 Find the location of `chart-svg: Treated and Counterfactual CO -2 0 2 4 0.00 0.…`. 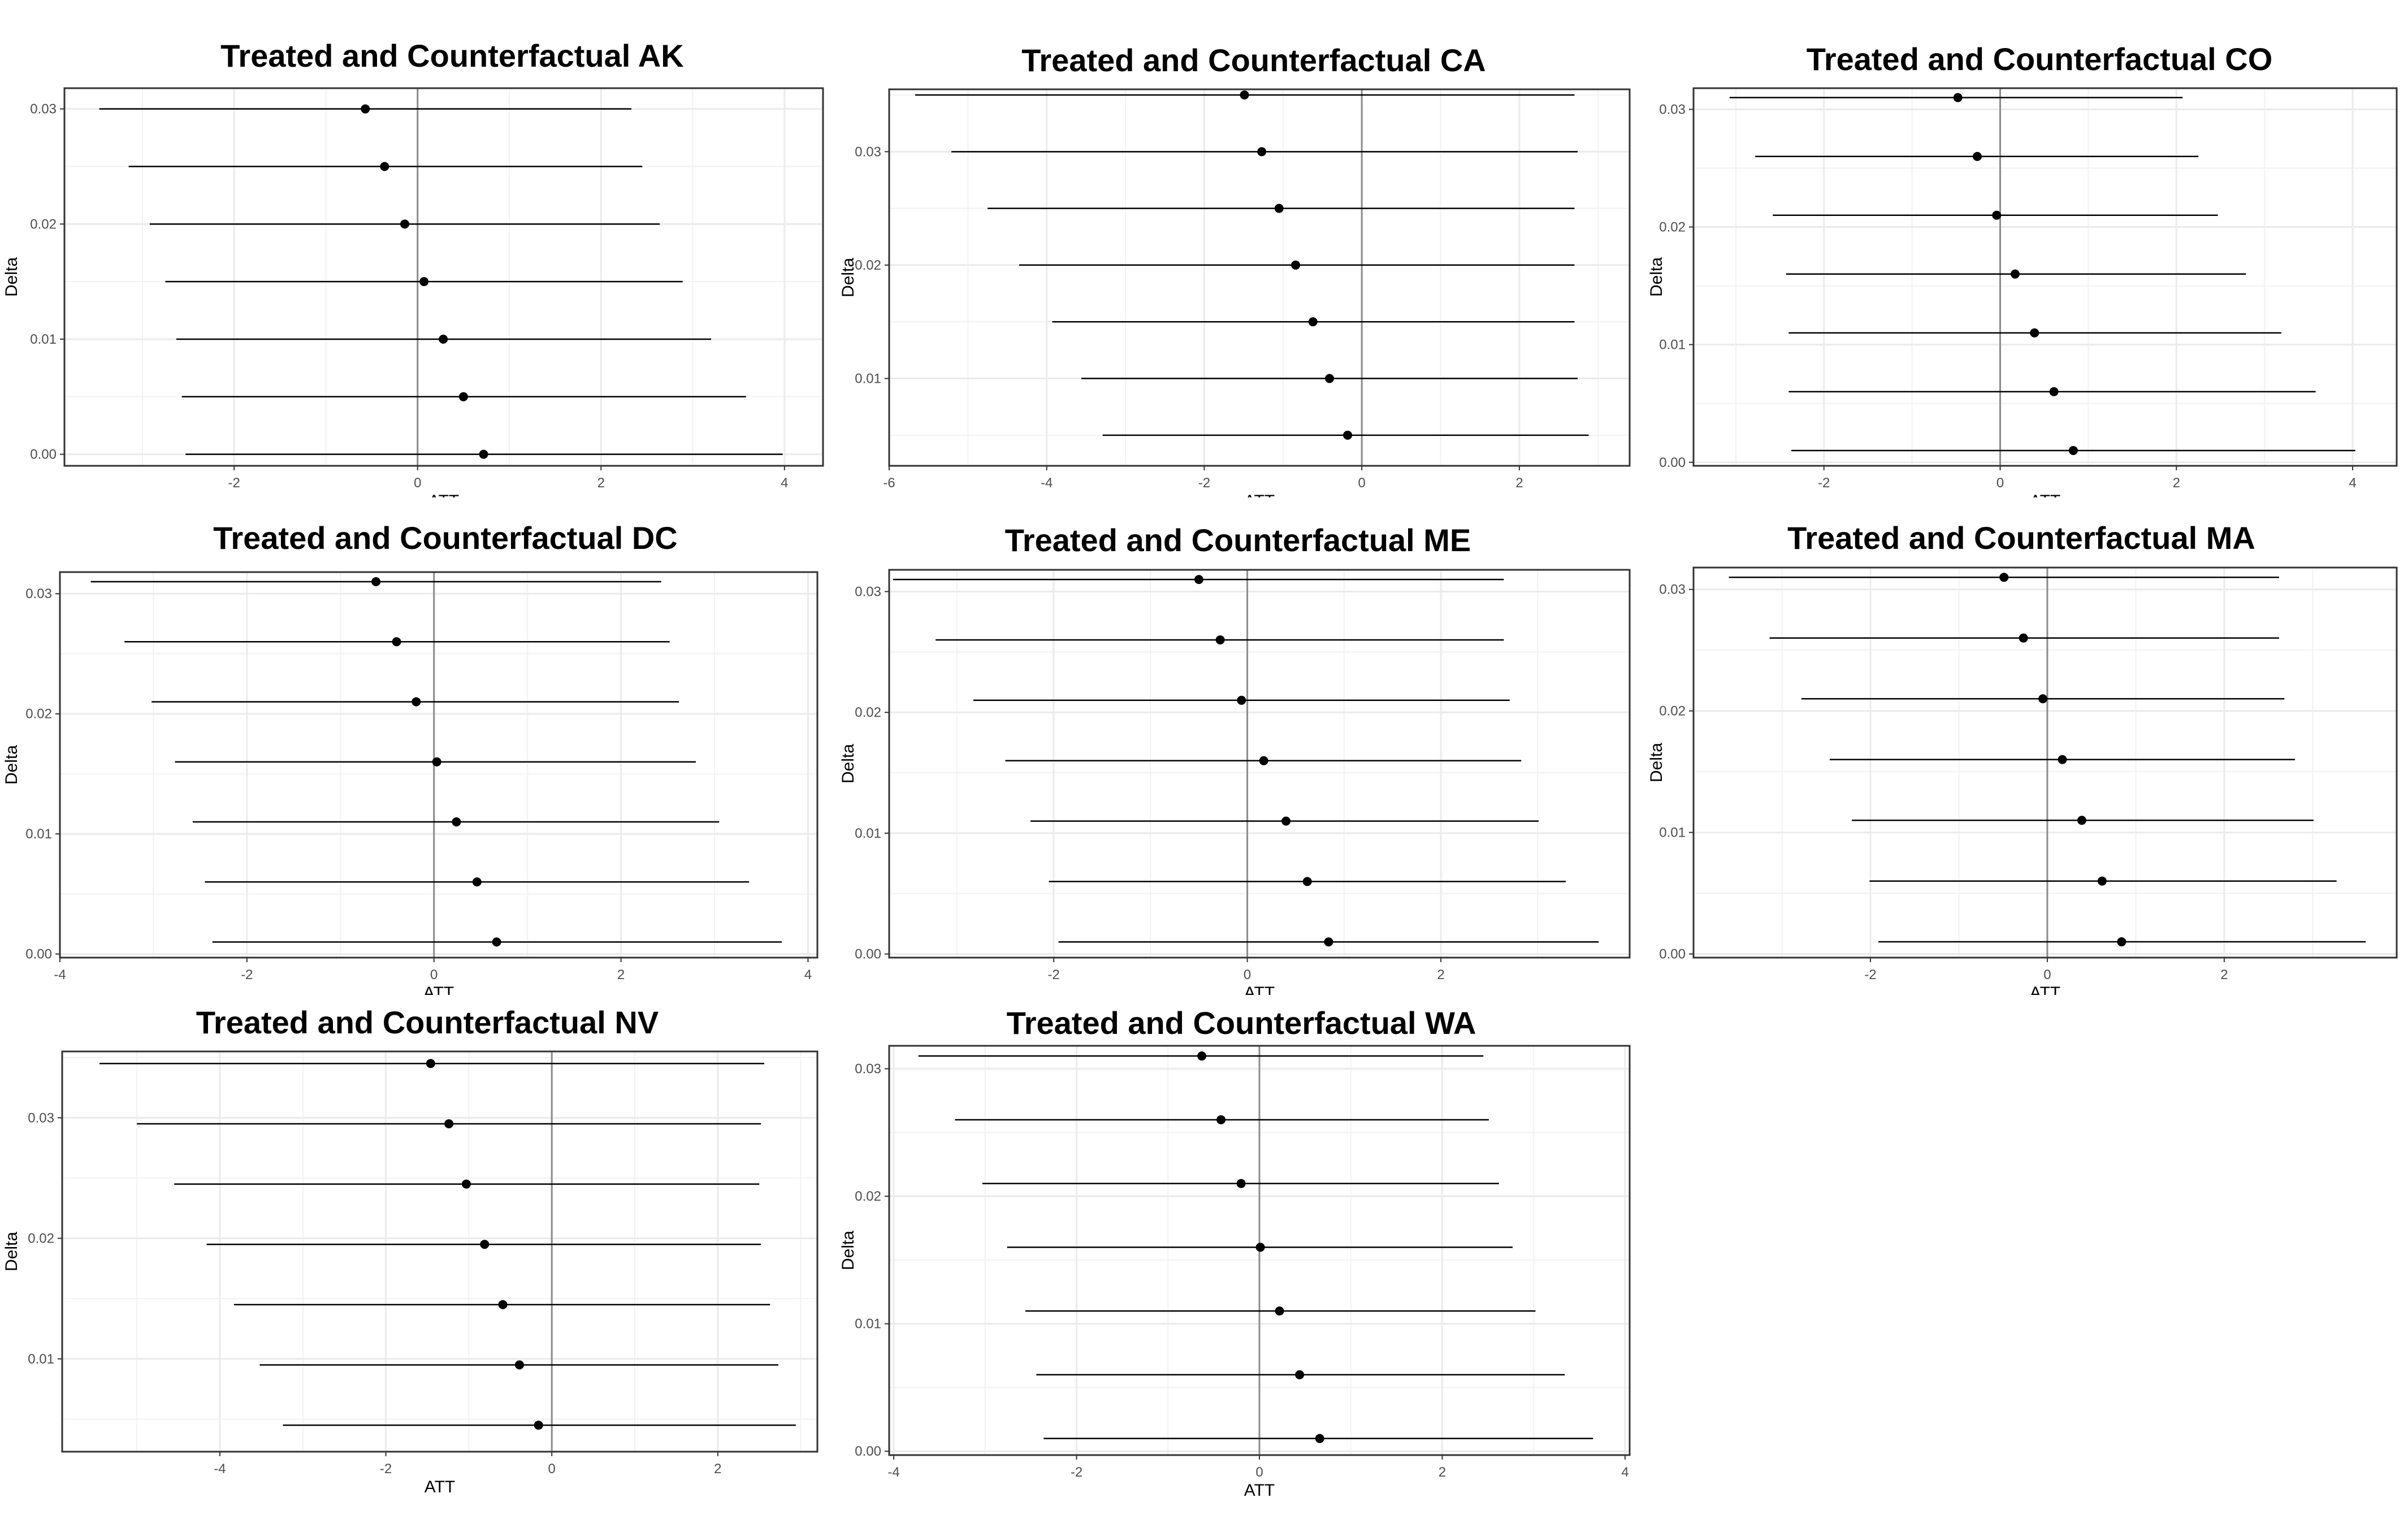

chart-svg: Treated and Counterfactual CO -2 0 2 4 0.00 0.… is located at coordinates (2022, 269).